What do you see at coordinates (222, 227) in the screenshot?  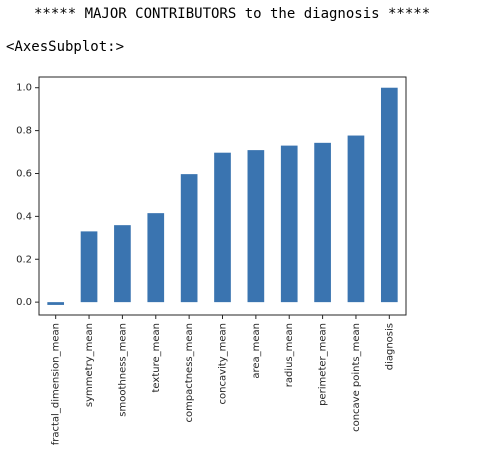 I see `bar-concavity_mean` at bounding box center [222, 227].